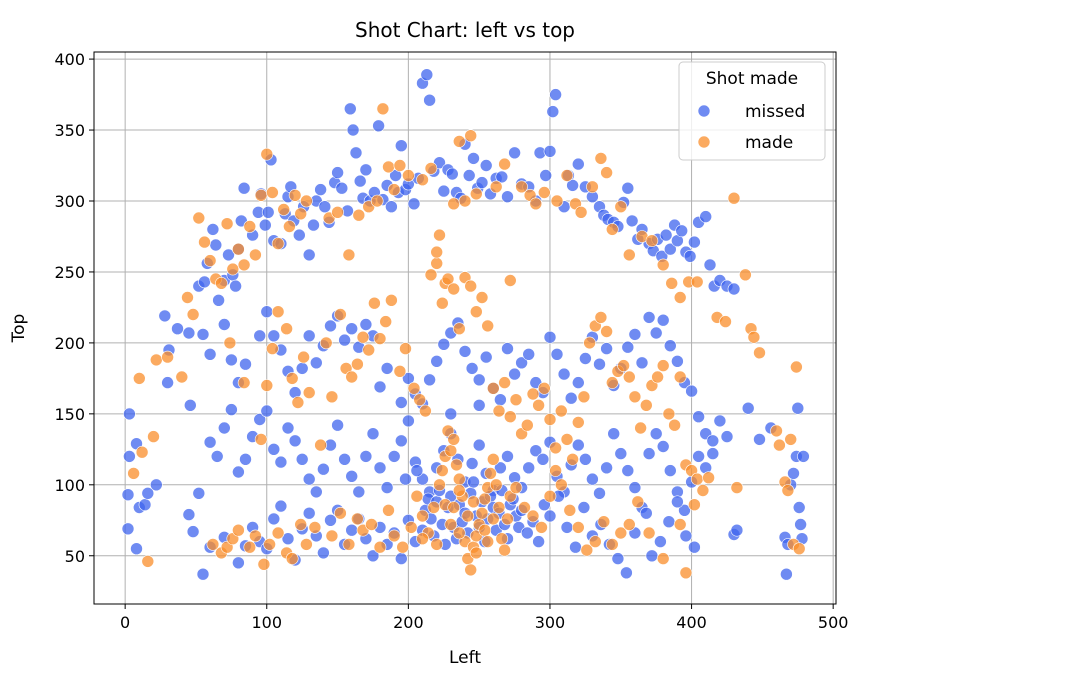  Describe the element at coordinates (125, 622) in the screenshot. I see `x-tick-label: 0` at that location.